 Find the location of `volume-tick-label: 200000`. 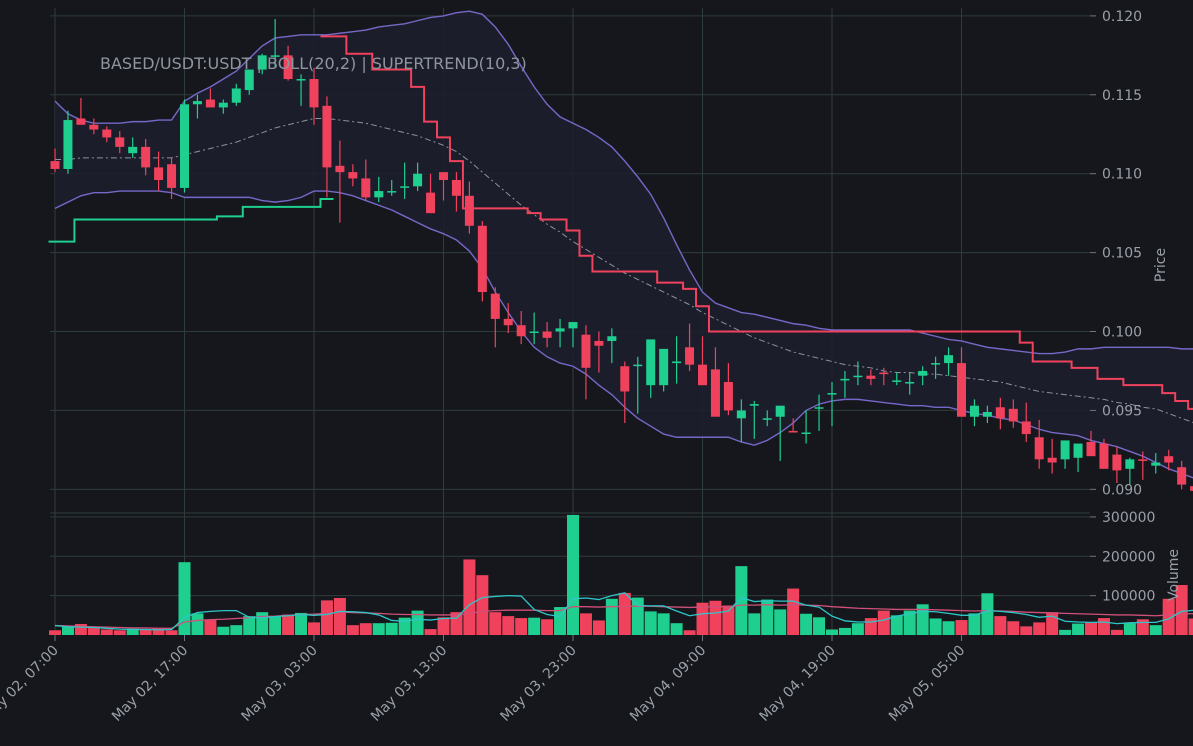

volume-tick-label: 200000 is located at coordinates (1128, 557).